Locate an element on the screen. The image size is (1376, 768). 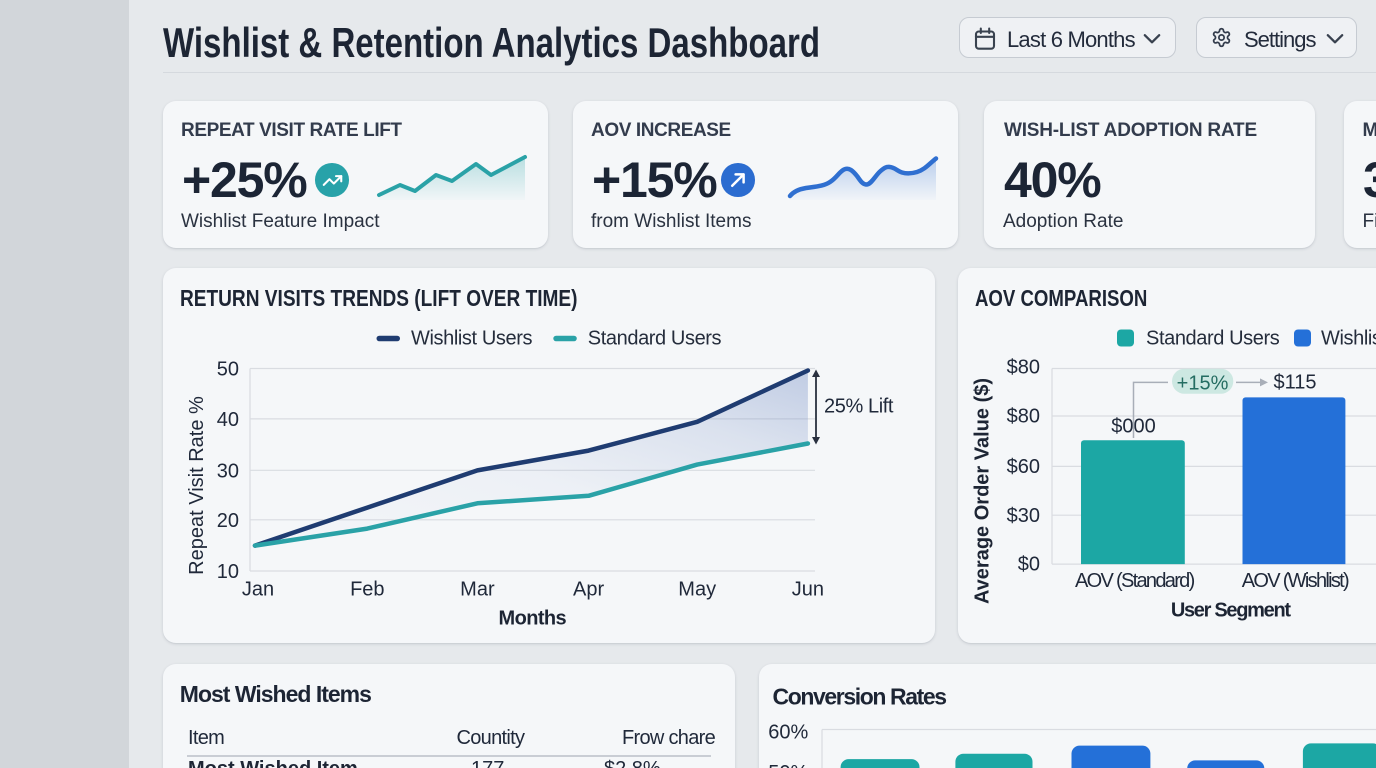
svg-text: 20 is located at coordinates (228, 521).